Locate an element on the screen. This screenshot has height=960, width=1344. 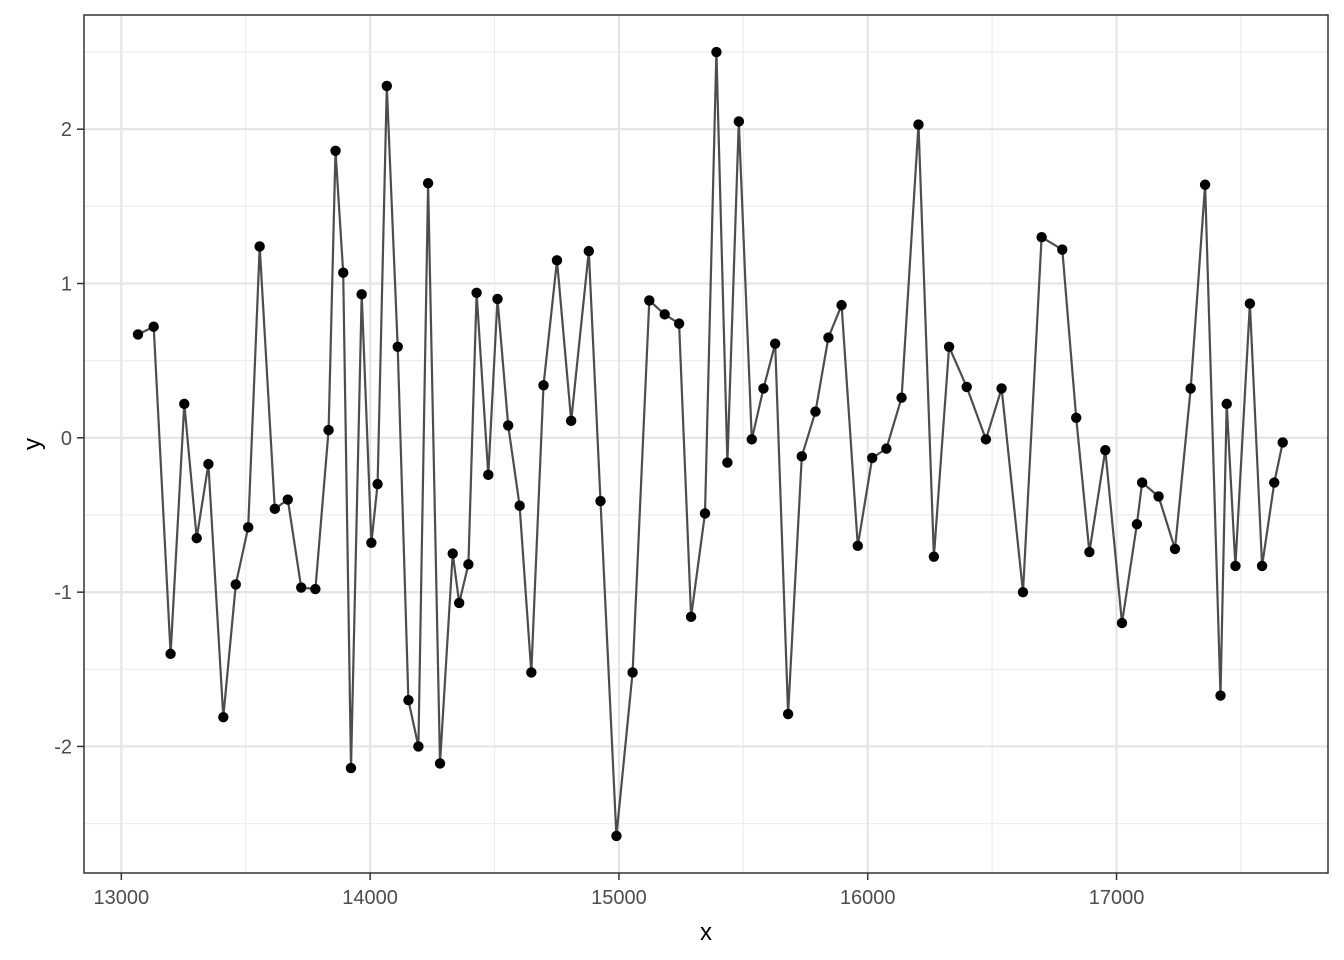
y-axis: -2 -1 0 1 2 is located at coordinates (69, 438).